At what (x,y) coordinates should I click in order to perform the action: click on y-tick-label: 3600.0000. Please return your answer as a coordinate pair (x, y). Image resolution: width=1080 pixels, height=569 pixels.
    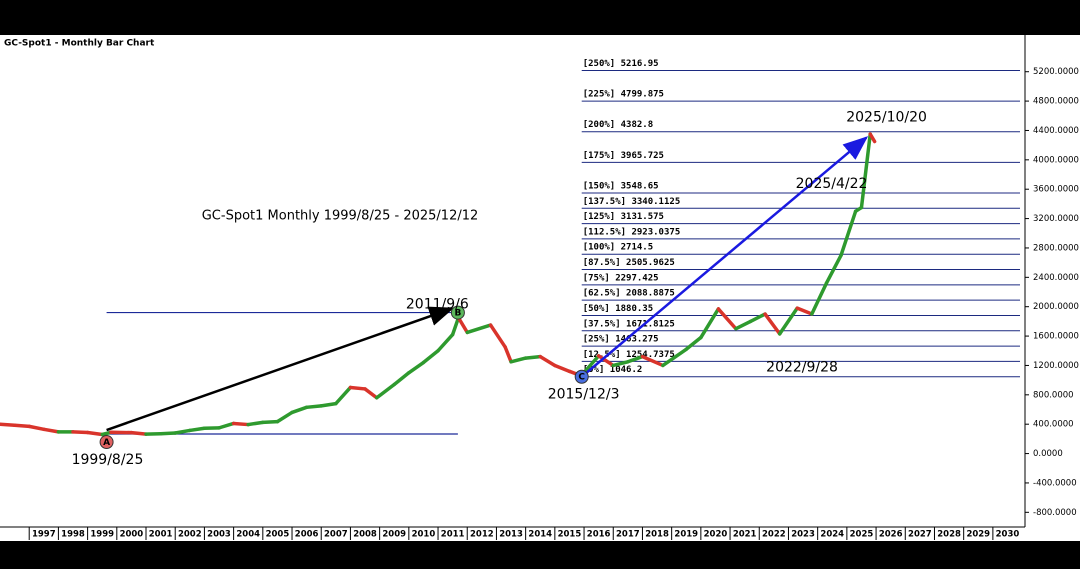
    Looking at the image, I should click on (1056, 190).